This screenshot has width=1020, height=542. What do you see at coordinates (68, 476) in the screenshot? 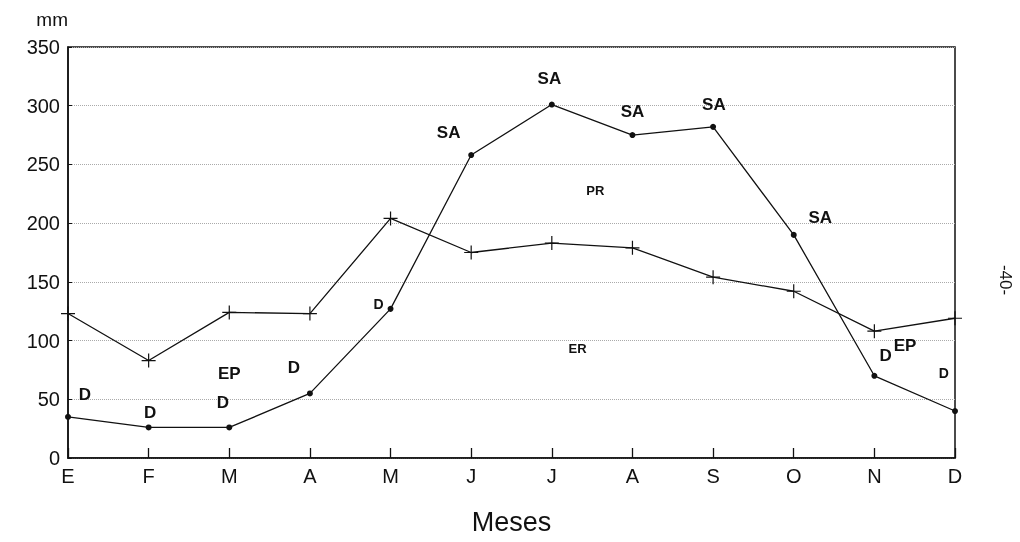
I see `x-tick-label: E` at bounding box center [68, 476].